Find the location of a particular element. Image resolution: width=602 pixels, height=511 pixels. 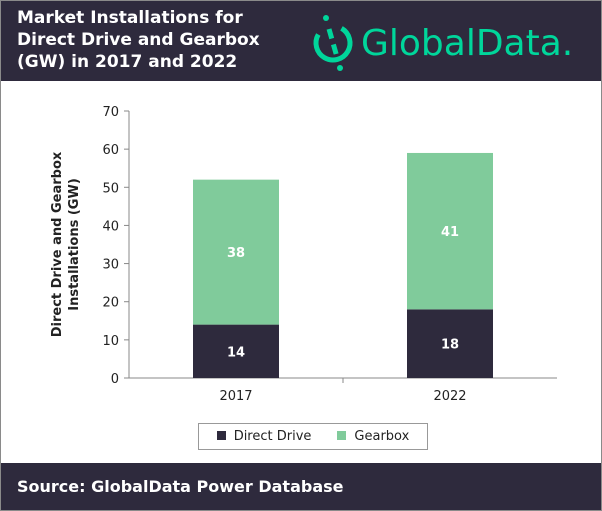

legend: Direct Drive Gearbox is located at coordinates (313, 436).